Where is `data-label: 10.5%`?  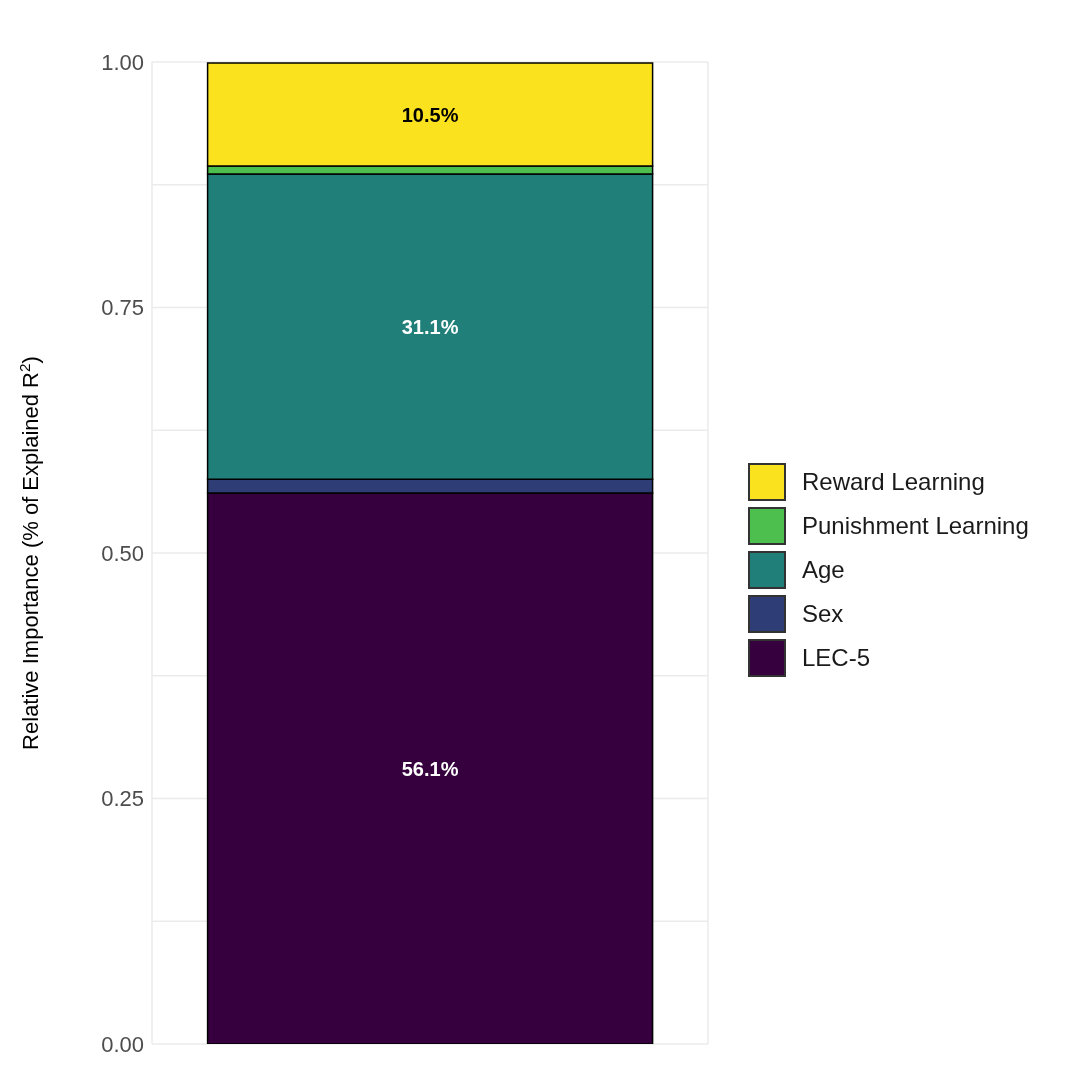
data-label: 10.5% is located at coordinates (430, 114).